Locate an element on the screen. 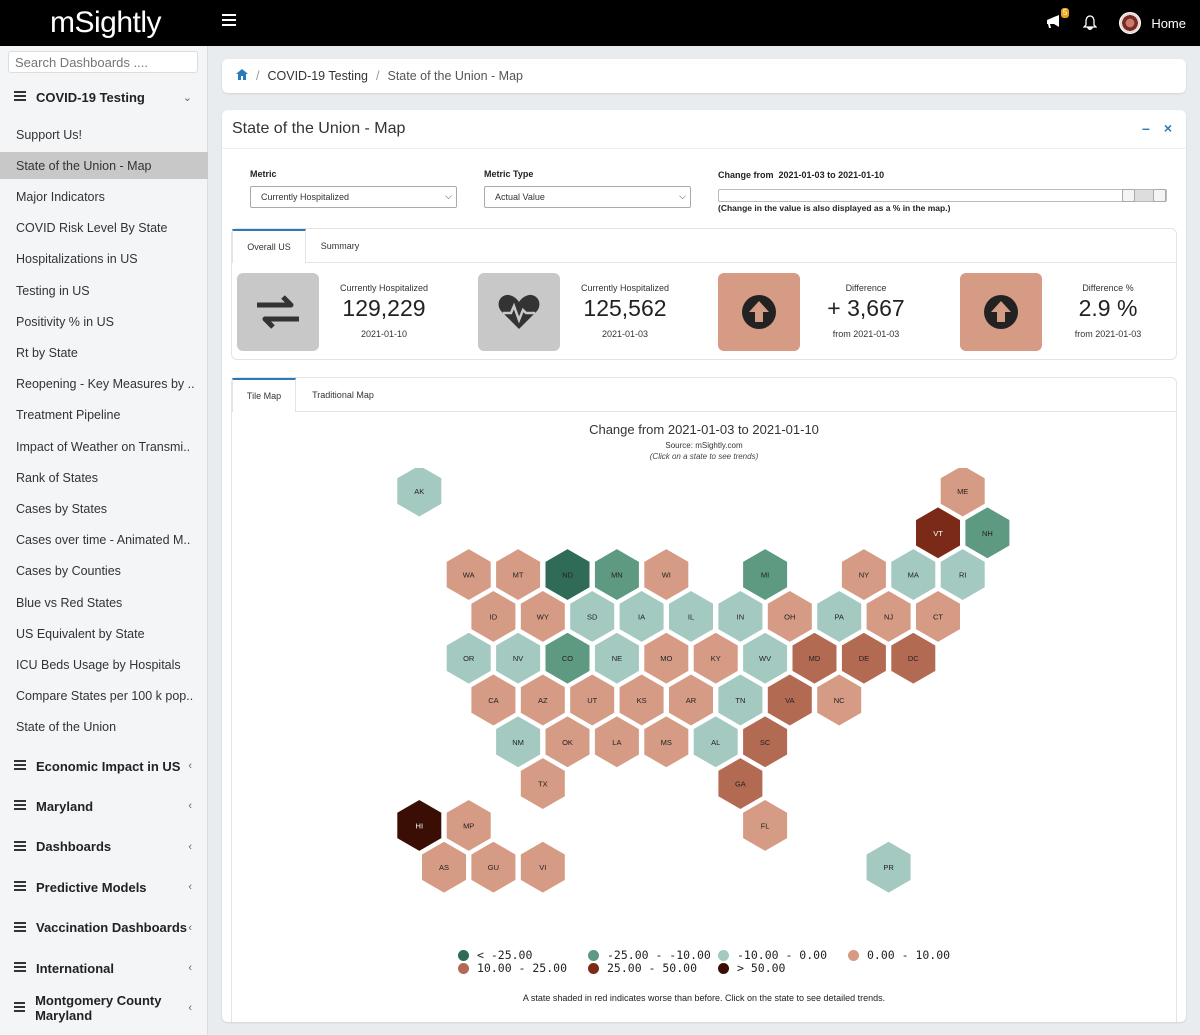 The width and height of the screenshot is (1200, 1035). megaphone-icon: 5 is located at coordinates (1057, 20).